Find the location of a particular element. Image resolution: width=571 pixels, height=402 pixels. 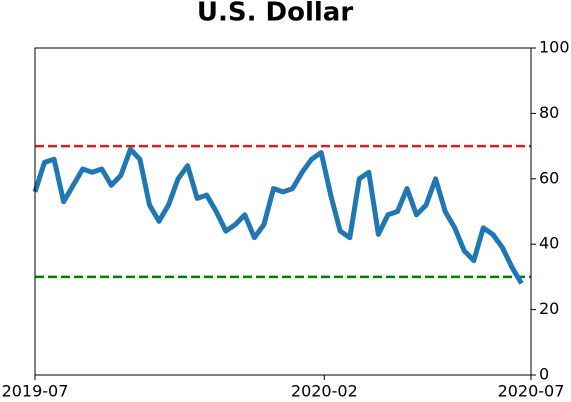

chart-title: U.S. Dollar is located at coordinates (275, 14).